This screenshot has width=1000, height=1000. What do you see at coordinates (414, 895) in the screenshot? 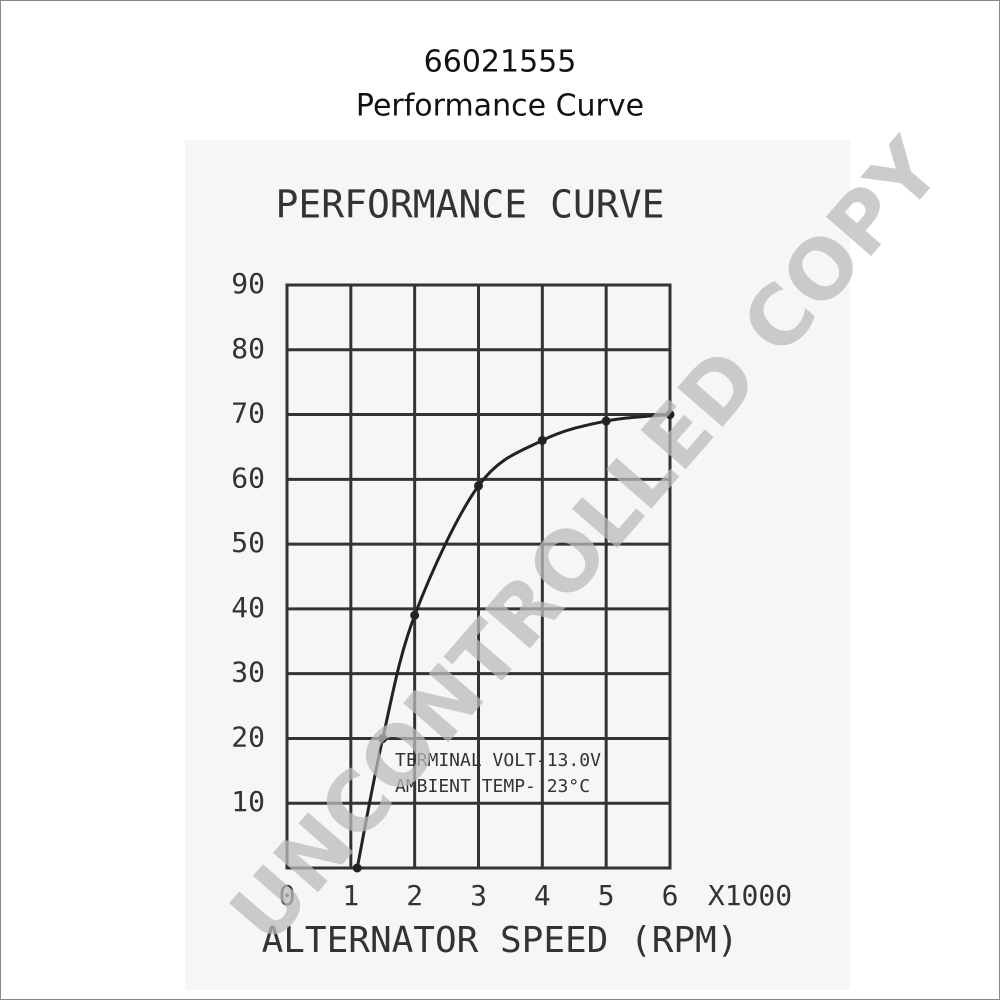
I see `x-tick-label: 2` at bounding box center [414, 895].